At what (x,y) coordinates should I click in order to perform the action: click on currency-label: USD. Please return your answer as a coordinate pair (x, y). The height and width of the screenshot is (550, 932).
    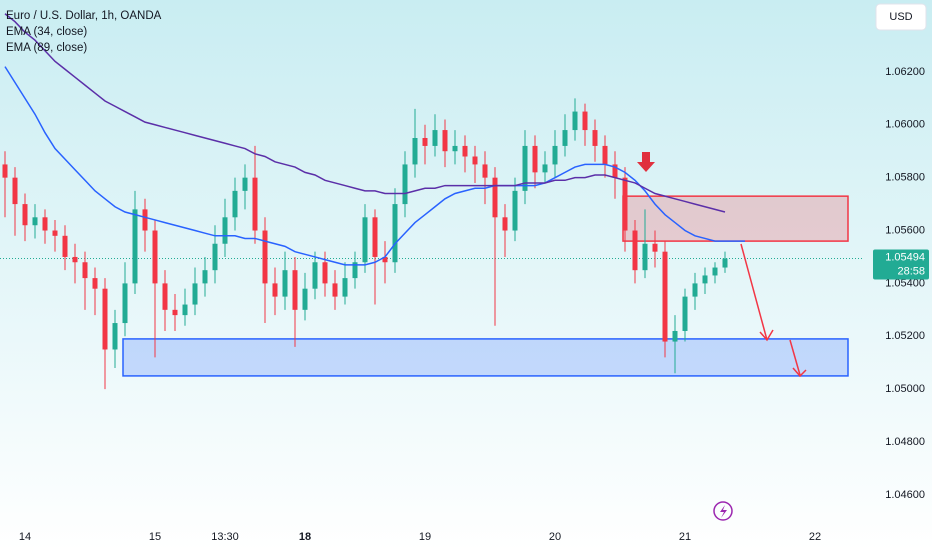
    Looking at the image, I should click on (900, 17).